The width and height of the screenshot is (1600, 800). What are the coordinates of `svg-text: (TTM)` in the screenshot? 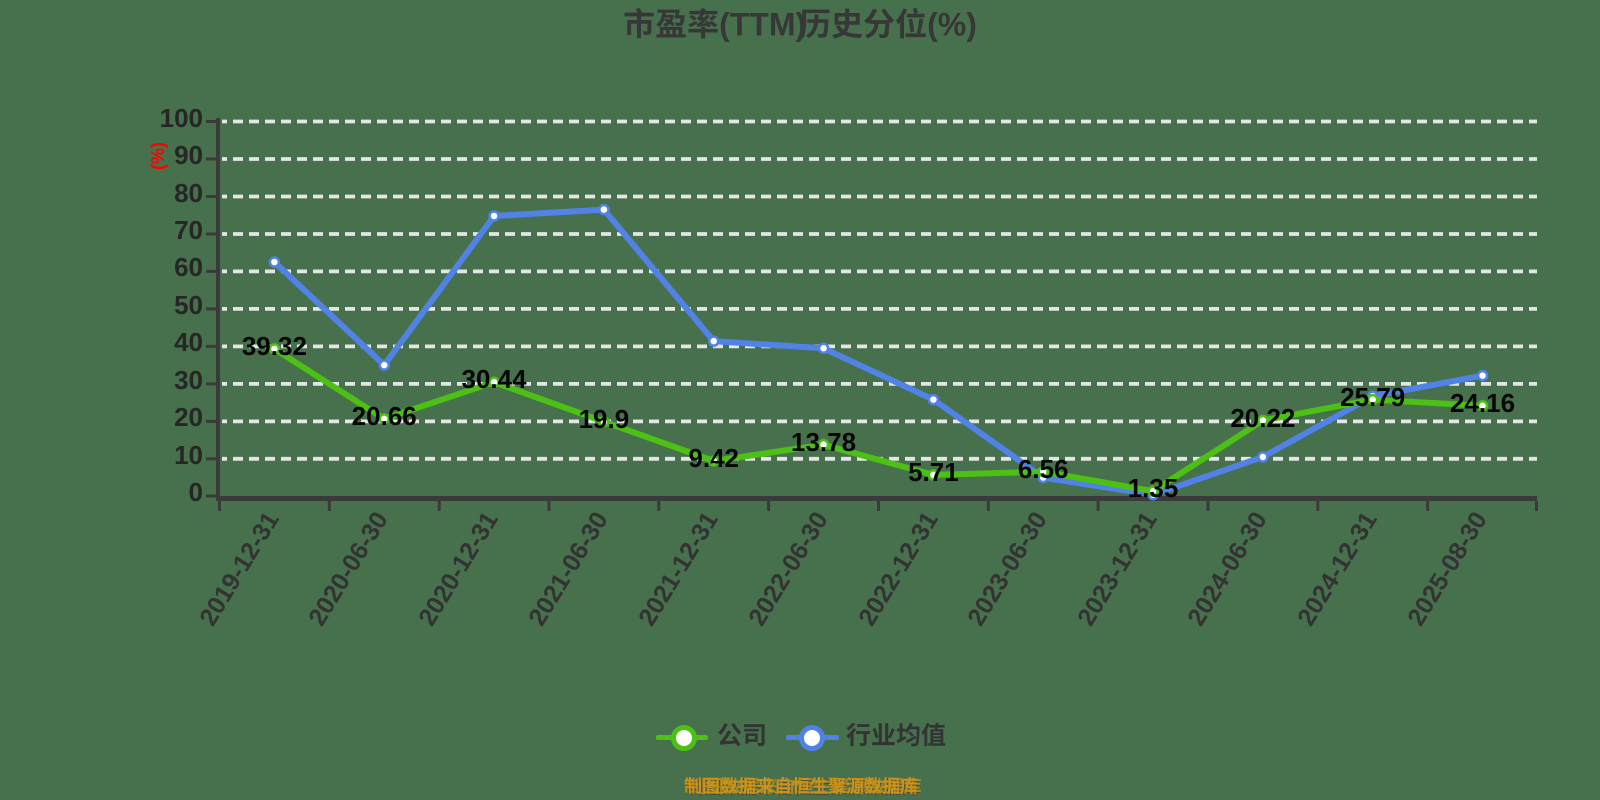 It's located at (762, 25).